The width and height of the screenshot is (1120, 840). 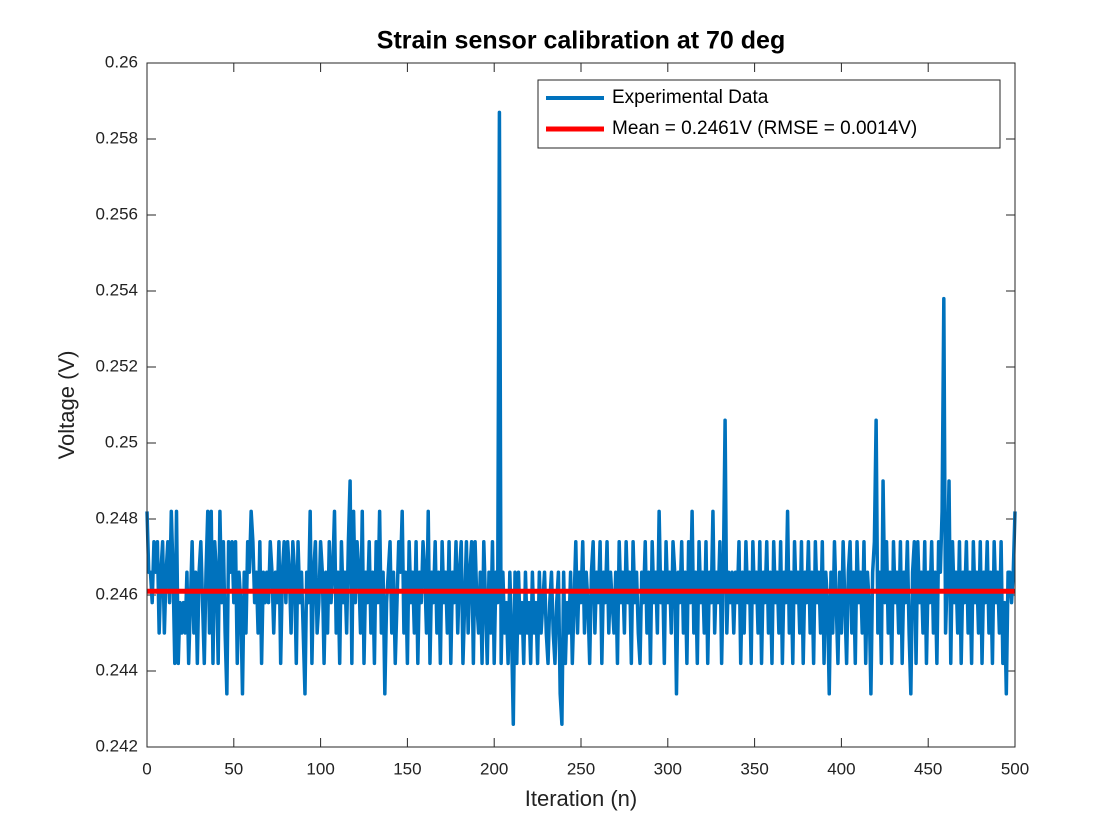 What do you see at coordinates (690, 97) in the screenshot?
I see `legend-label: Experimental Data` at bounding box center [690, 97].